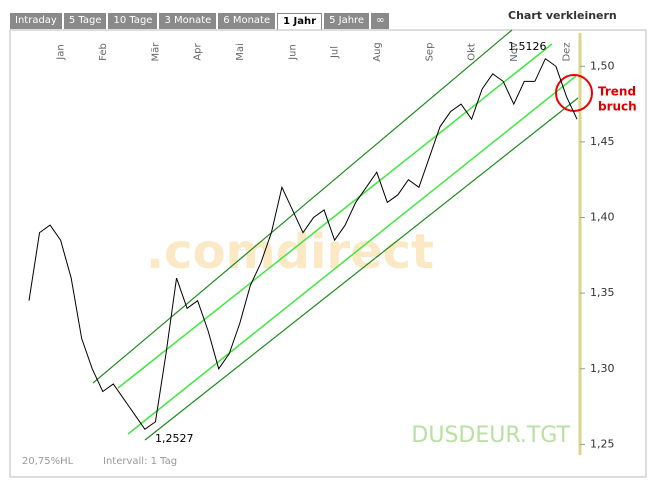 The image size is (657, 496). What do you see at coordinates (36, 21) in the screenshot?
I see `tab: Intraday` at bounding box center [36, 21].